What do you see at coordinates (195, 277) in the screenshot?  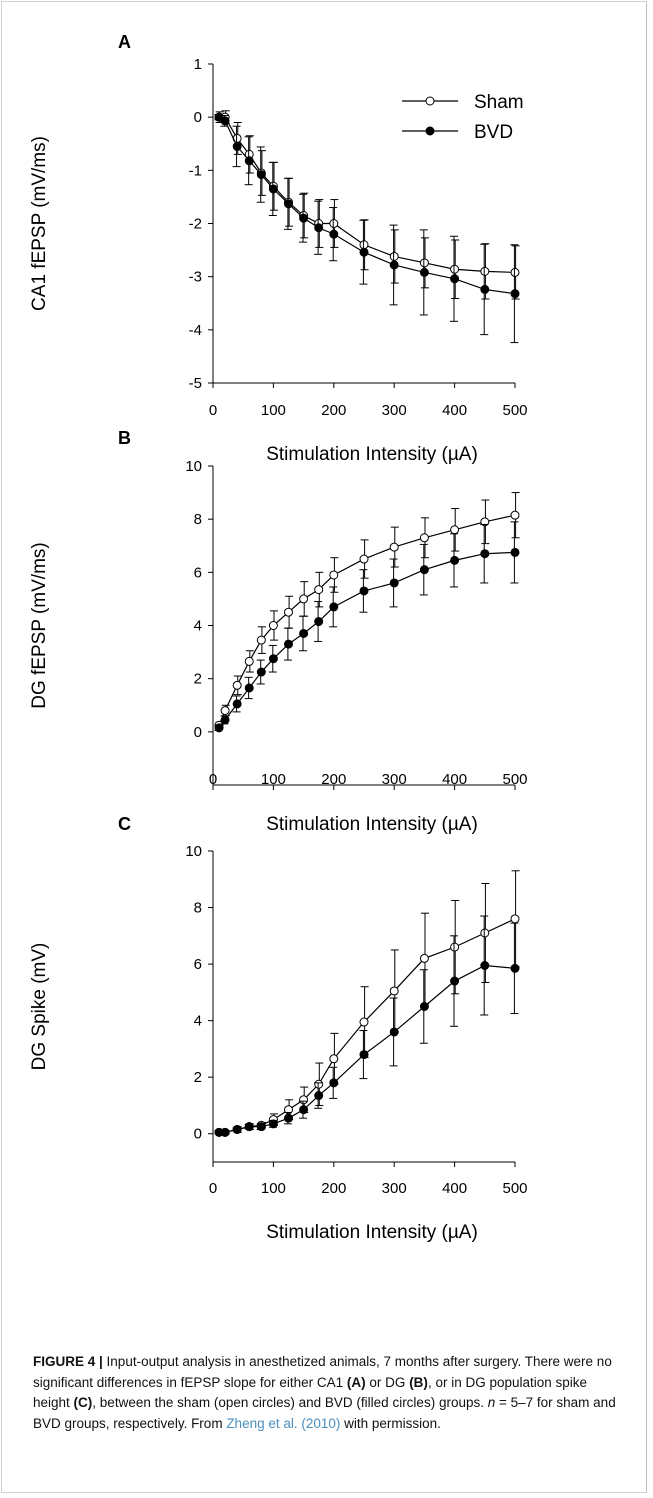 I see `y-tick-label: -3` at bounding box center [195, 277].